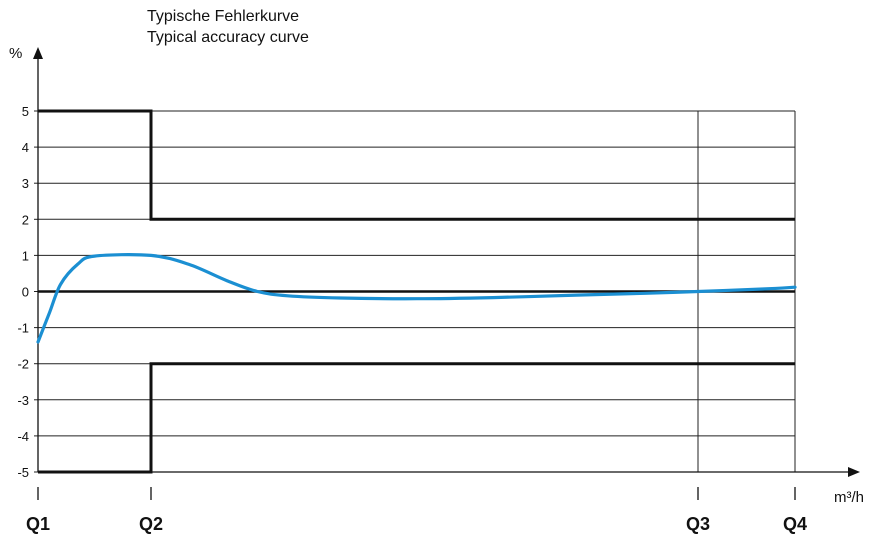 Image resolution: width=877 pixels, height=542 pixels. Describe the element at coordinates (25, 183) in the screenshot. I see `y-tick-label: 3` at that location.